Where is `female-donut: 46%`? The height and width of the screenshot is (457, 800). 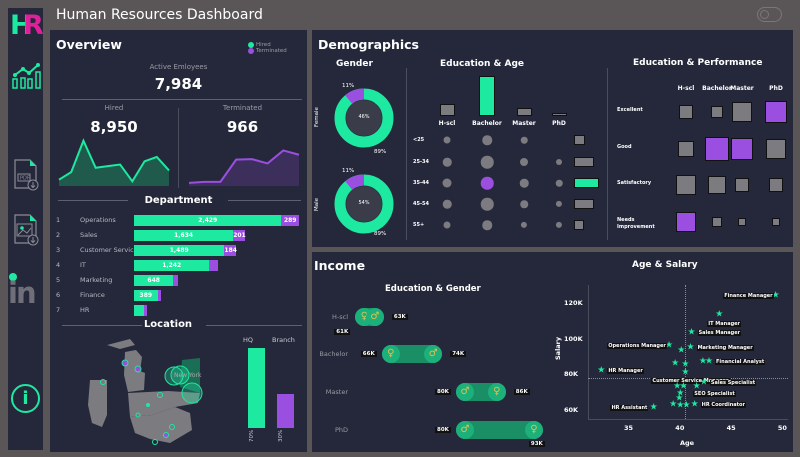
female-donut: 46% is located at coordinates (364, 118).